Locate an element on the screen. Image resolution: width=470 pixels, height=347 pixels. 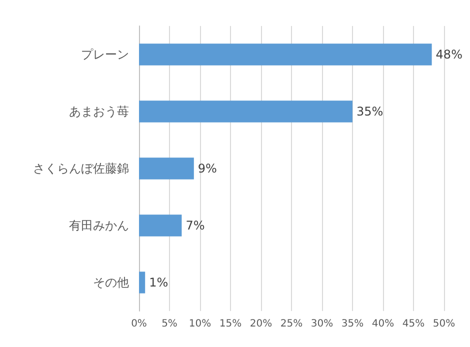
x-tick-label: 40% is located at coordinates (383, 324).